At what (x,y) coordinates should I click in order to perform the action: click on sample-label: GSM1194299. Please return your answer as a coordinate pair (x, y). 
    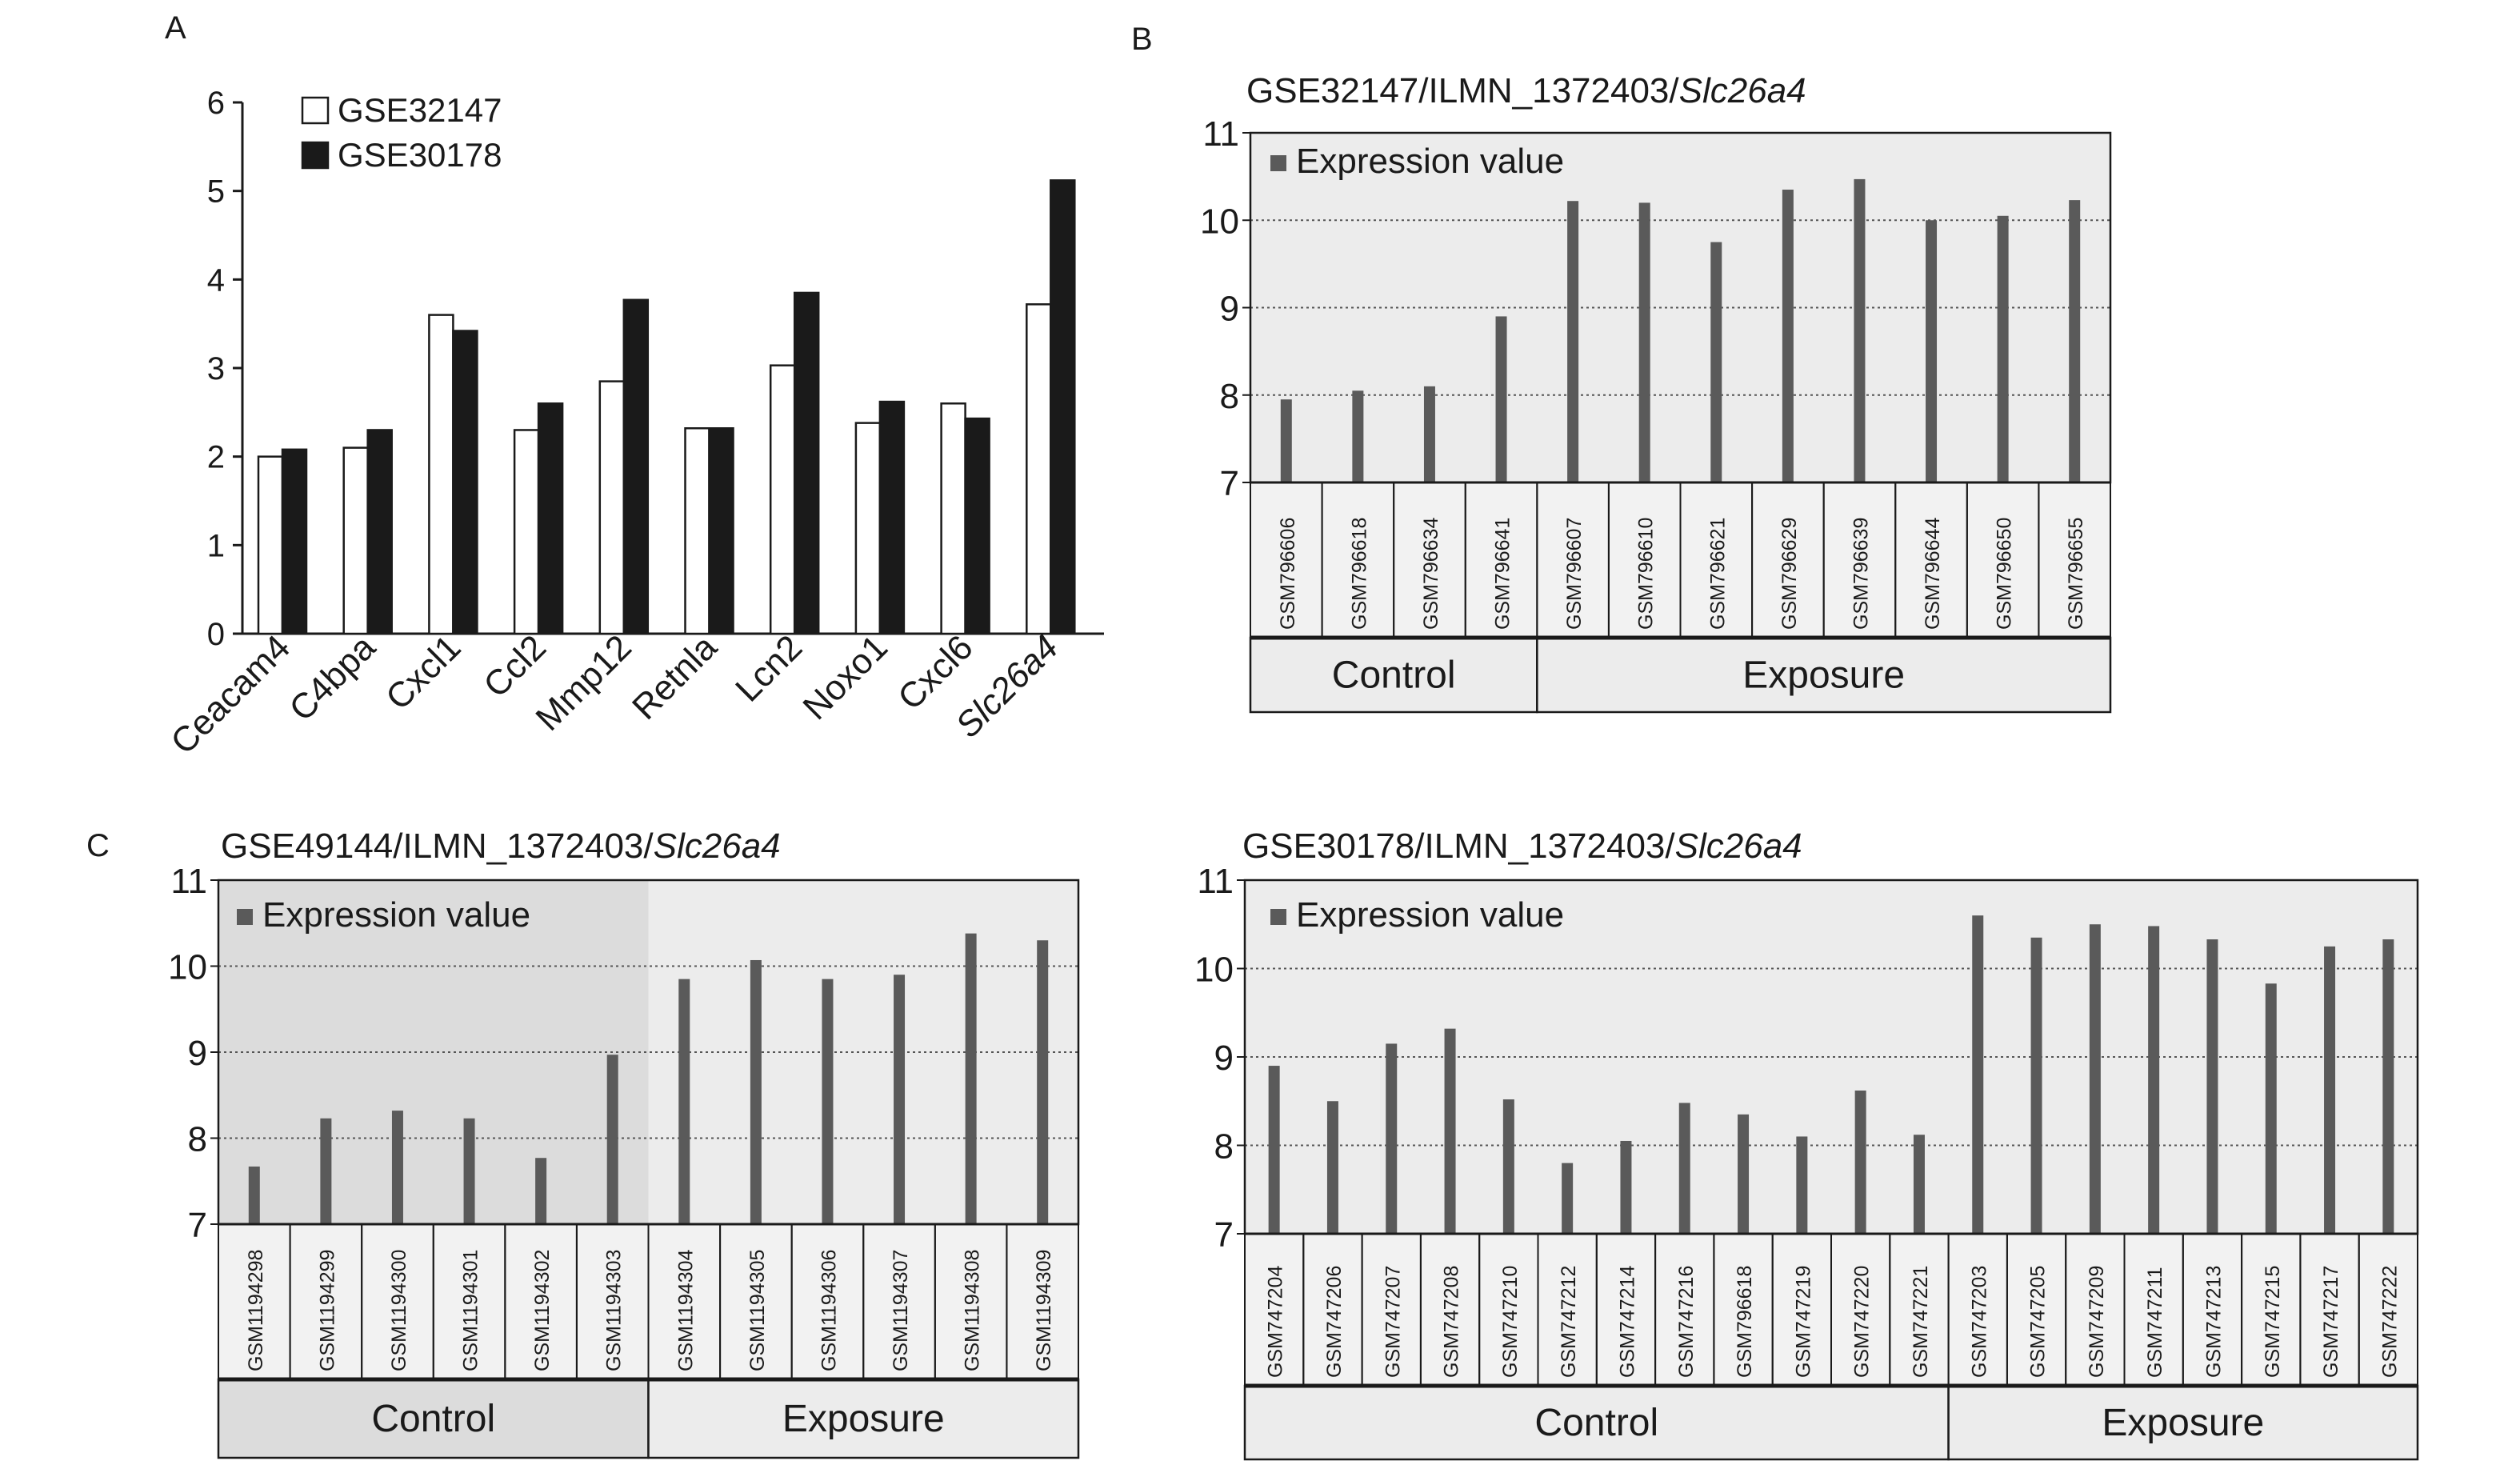
    Looking at the image, I should click on (327, 1310).